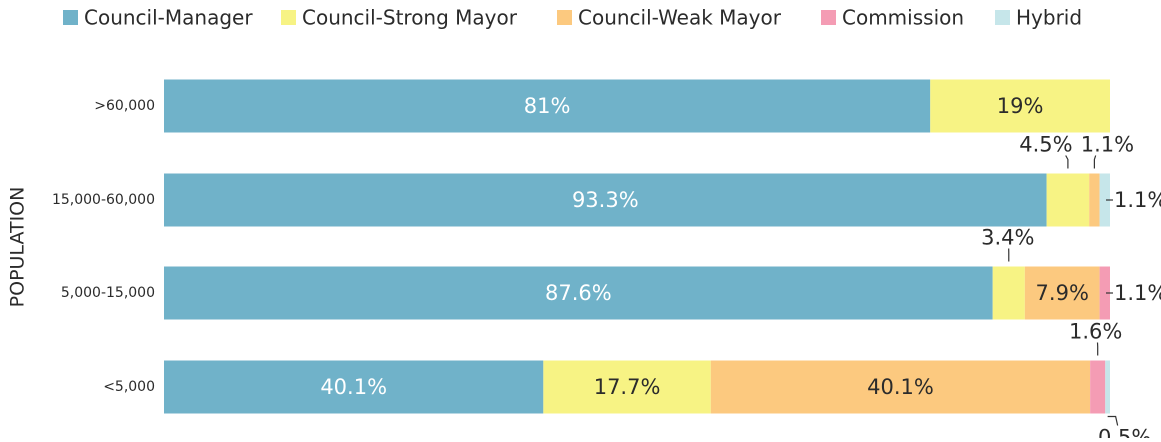  I want to click on value-label: 4.5%, so click(1045, 145).